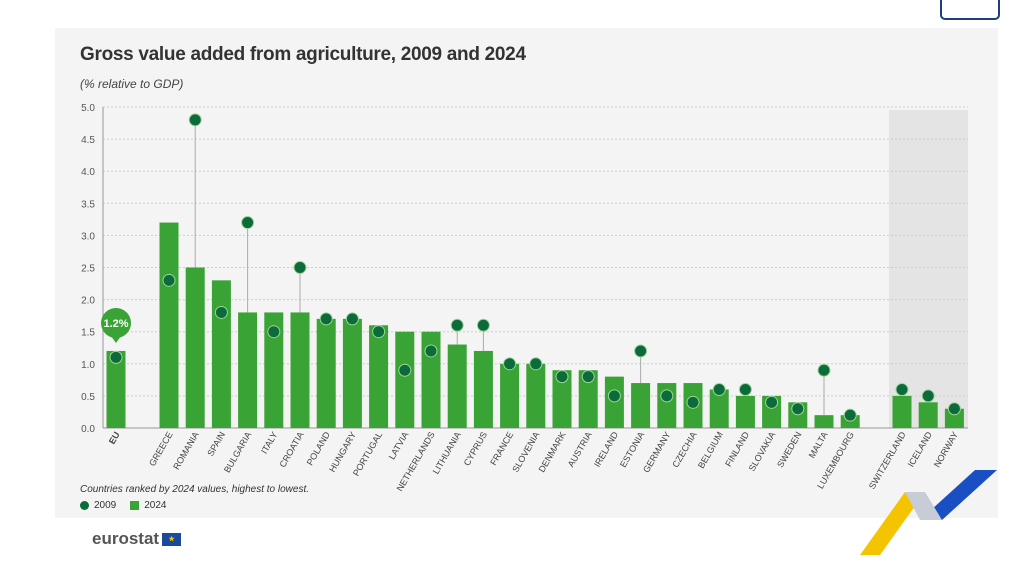 The height and width of the screenshot is (577, 1024). I want to click on x-tick-label: FRANCE, so click(501, 448).